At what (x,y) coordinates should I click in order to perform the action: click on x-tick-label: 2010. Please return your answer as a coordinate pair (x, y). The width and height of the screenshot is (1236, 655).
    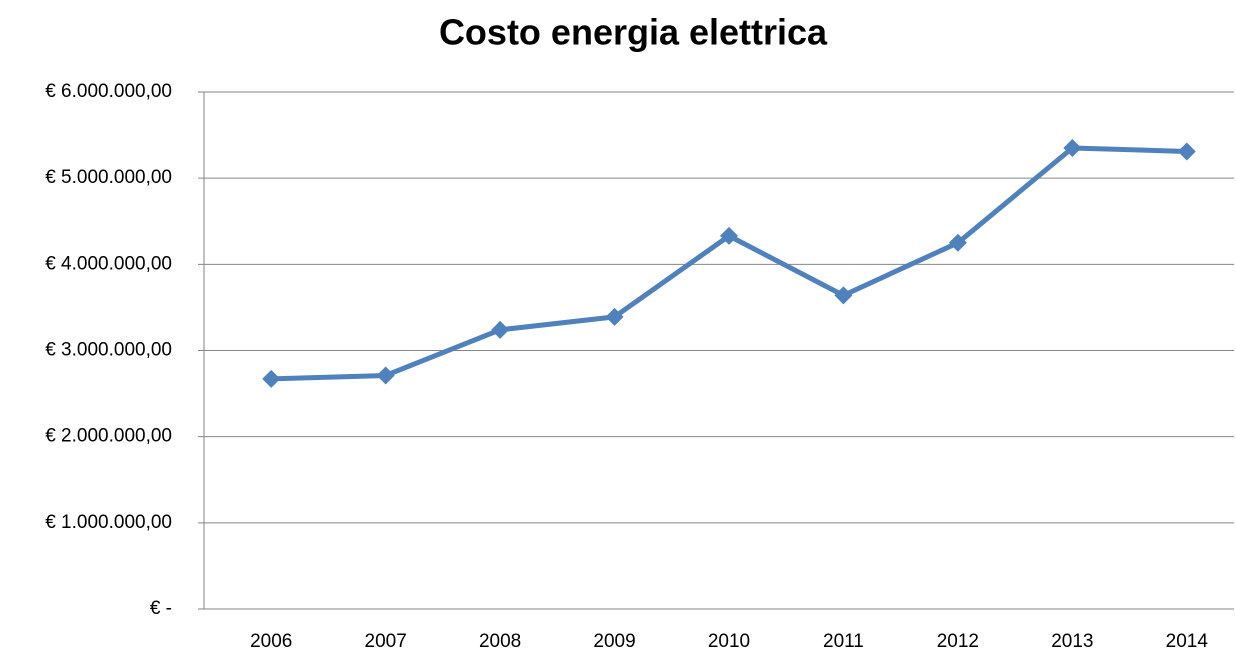
    Looking at the image, I should click on (729, 641).